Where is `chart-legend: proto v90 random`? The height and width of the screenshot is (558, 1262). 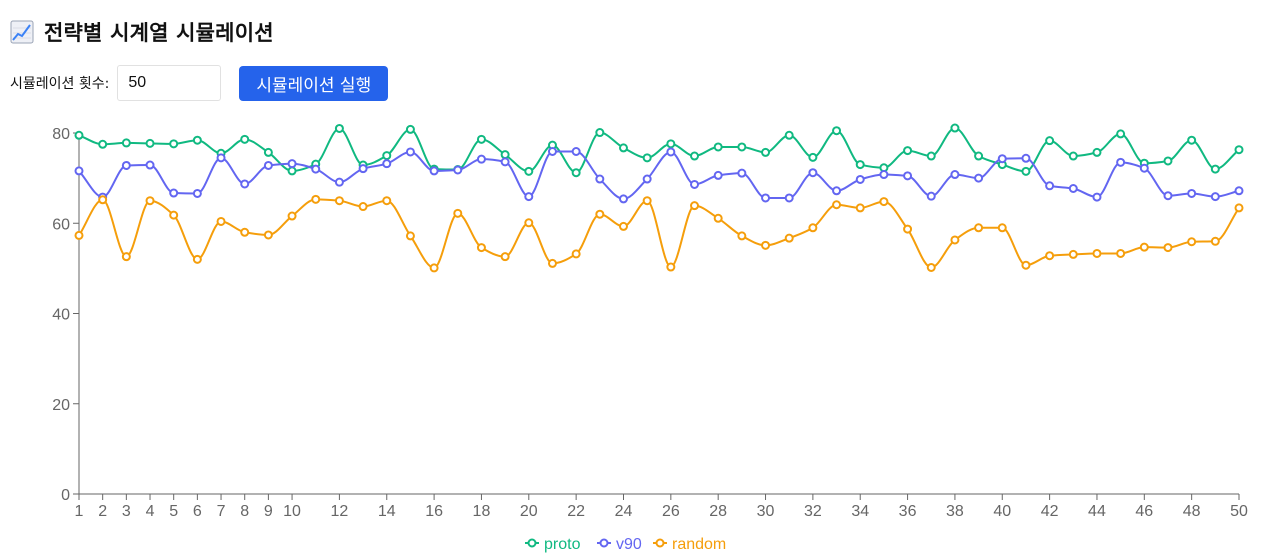
chart-legend: proto v90 random is located at coordinates (625, 544).